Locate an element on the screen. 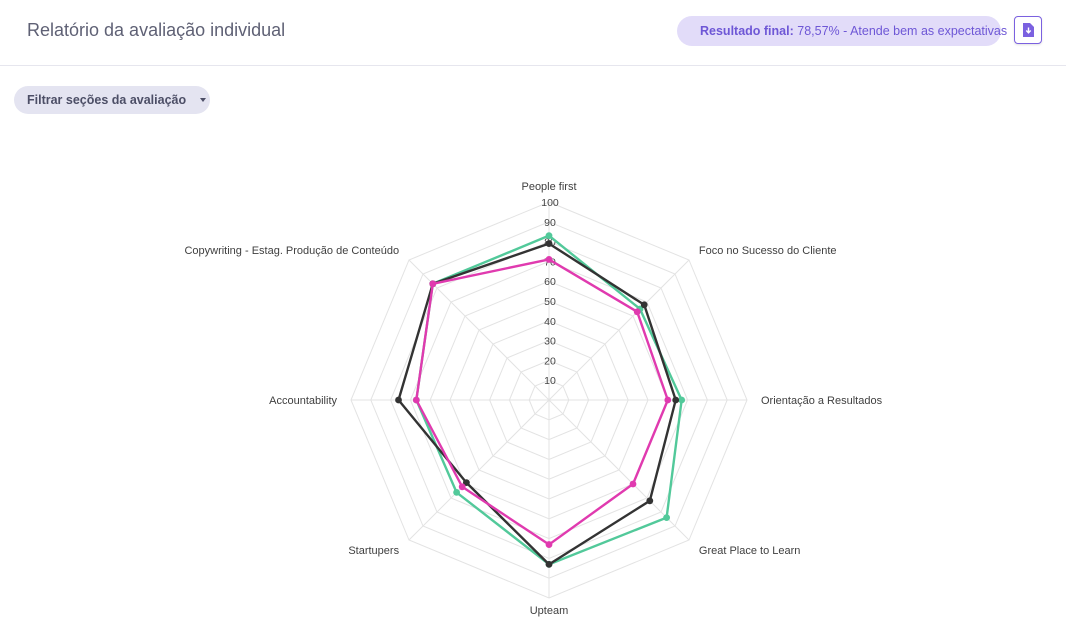  axis-label: People first is located at coordinates (548, 187).